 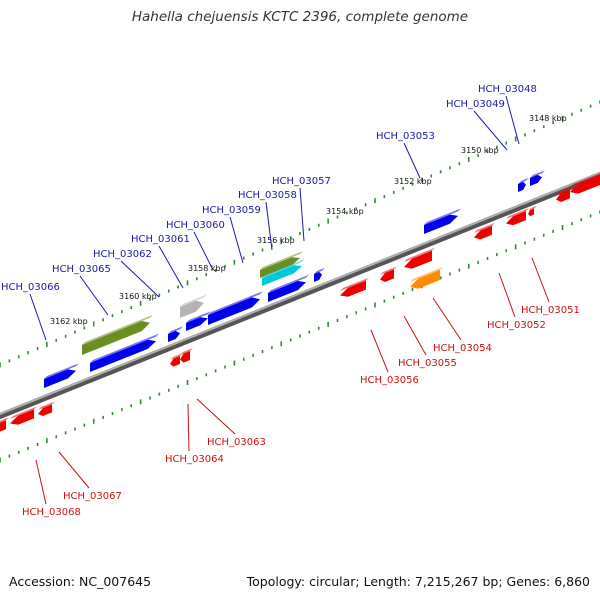 I want to click on gene-label: HCH_03052, so click(x=516, y=325).